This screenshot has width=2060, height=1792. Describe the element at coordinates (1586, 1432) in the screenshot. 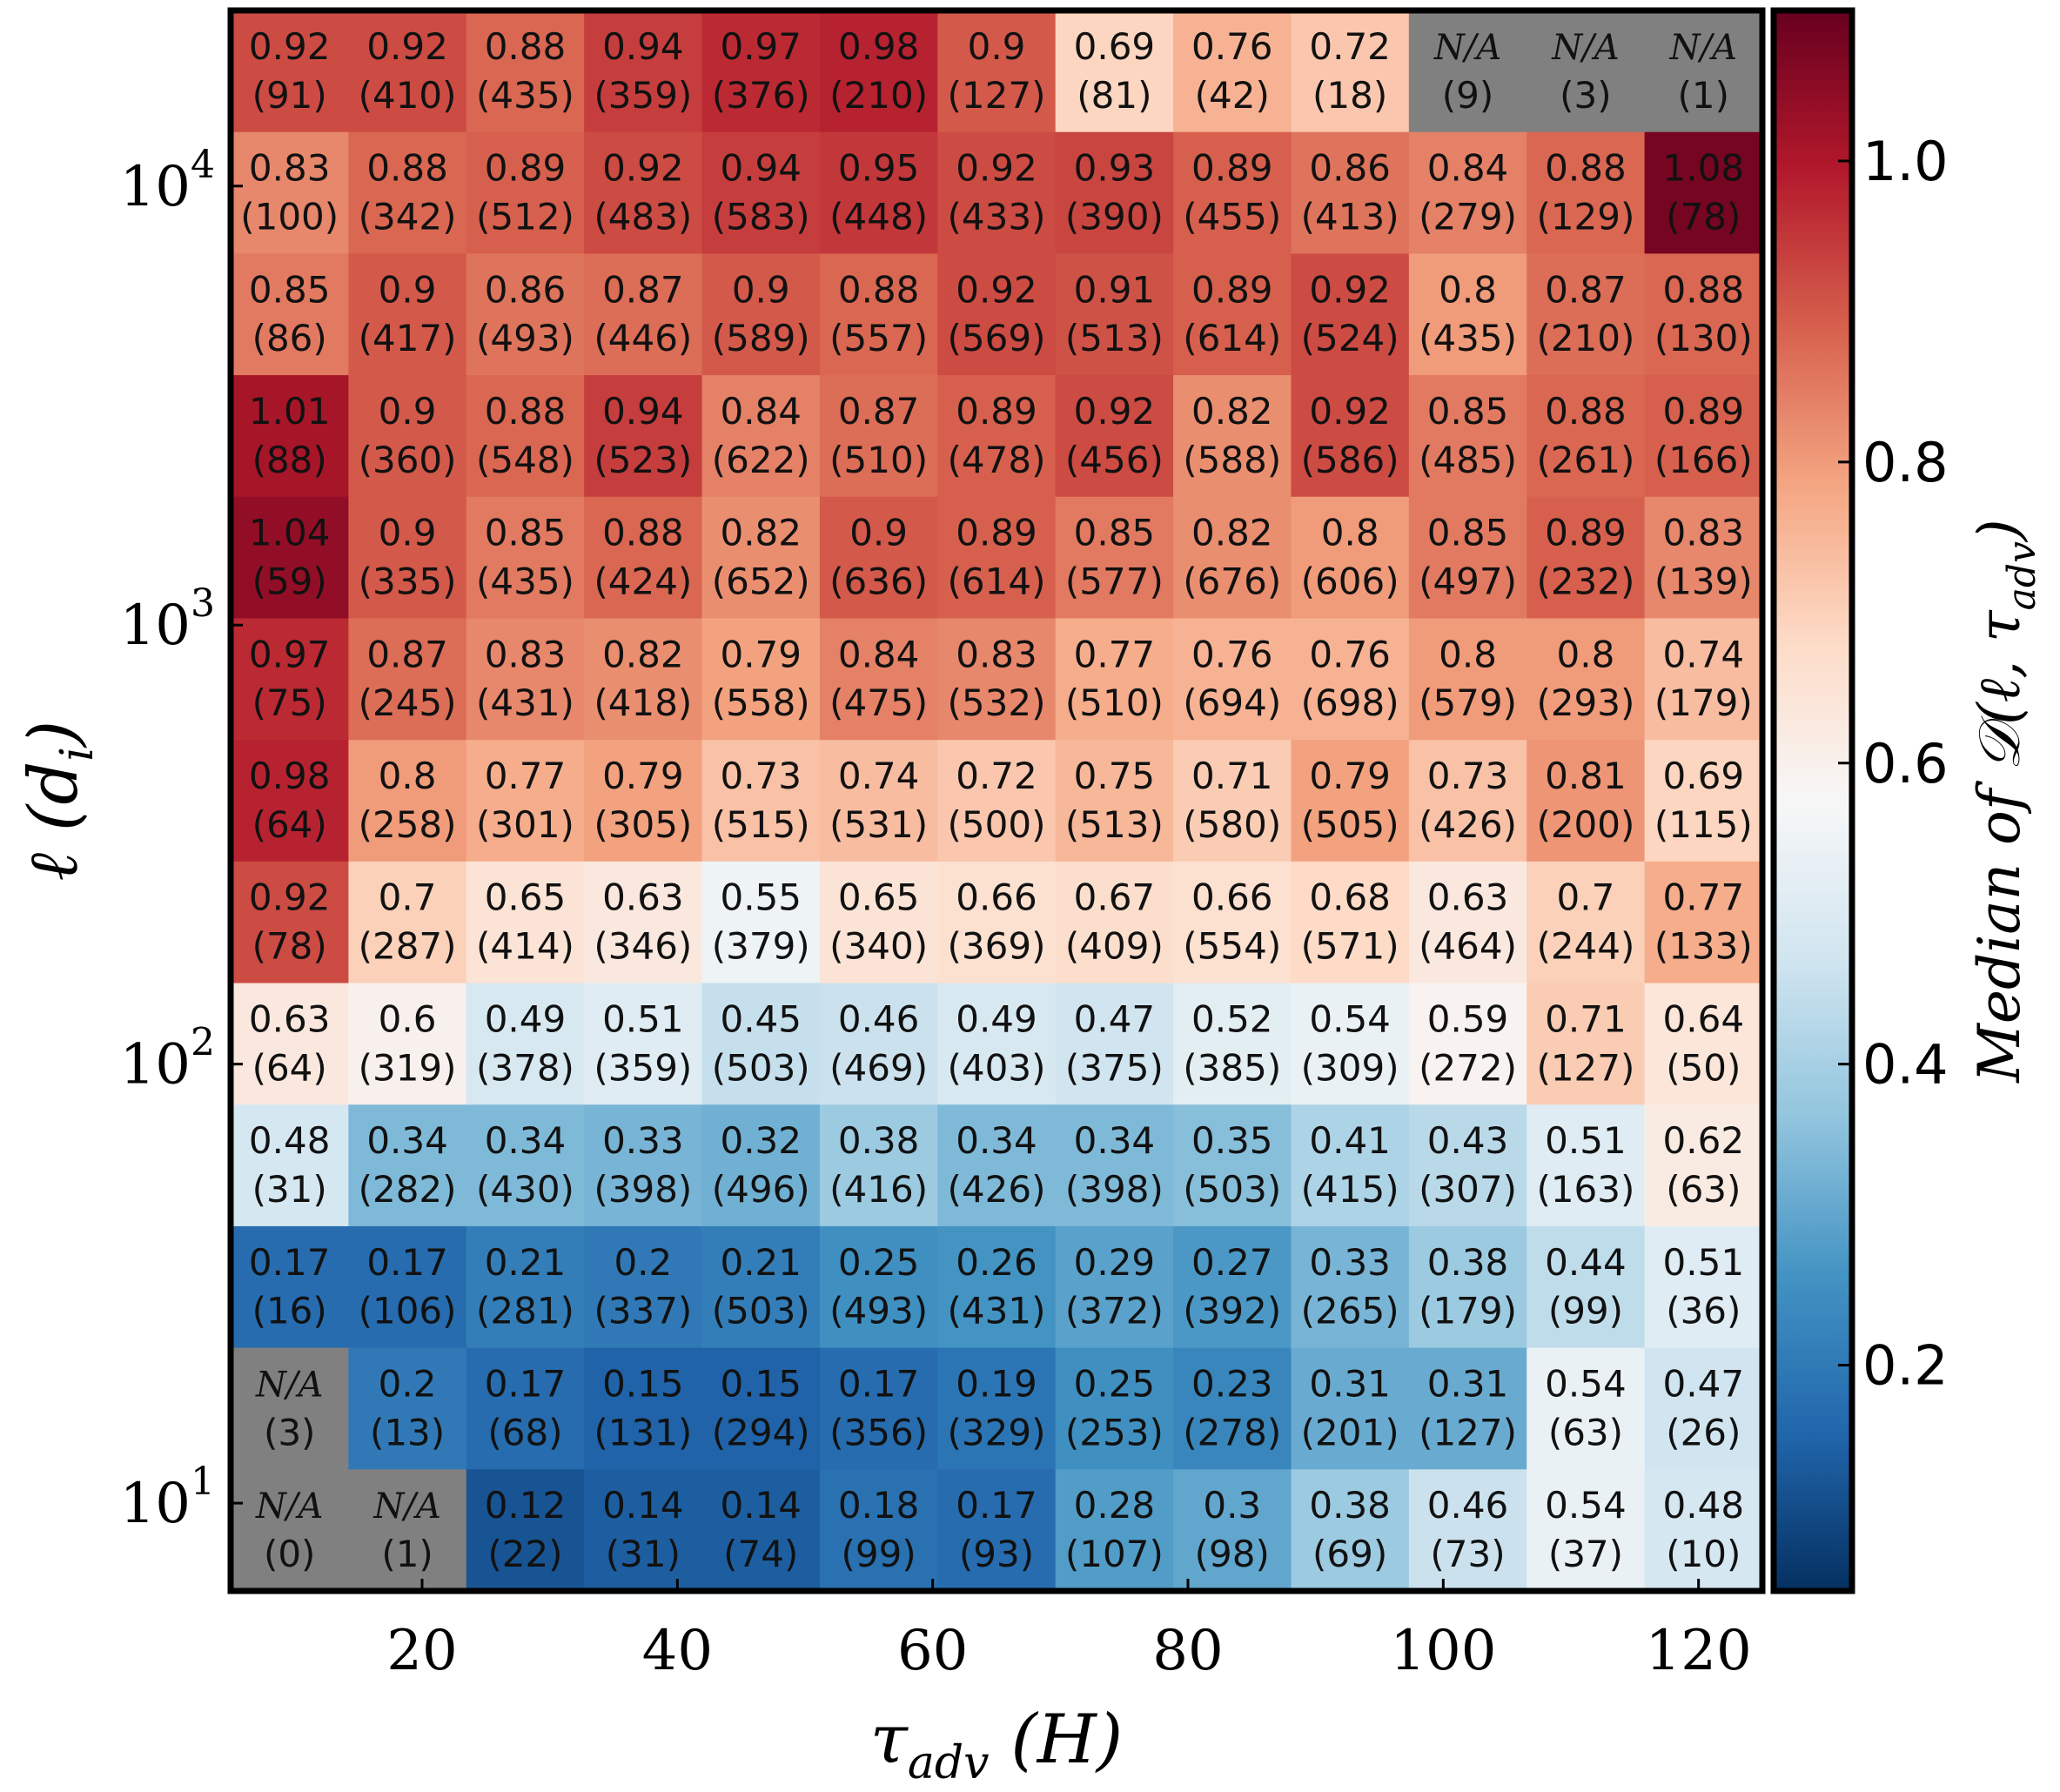

I see `cell-count-label: (63)` at that location.